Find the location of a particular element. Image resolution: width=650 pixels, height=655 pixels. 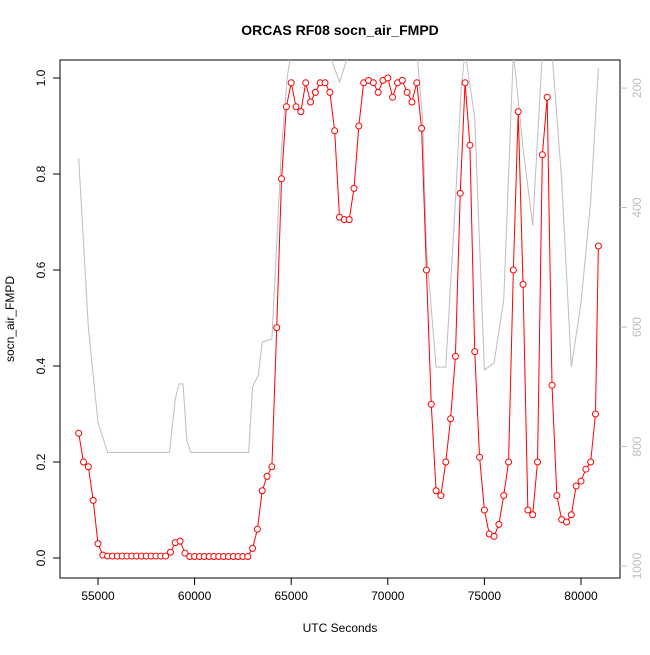

x-tick-label: 80000 is located at coordinates (581, 596).